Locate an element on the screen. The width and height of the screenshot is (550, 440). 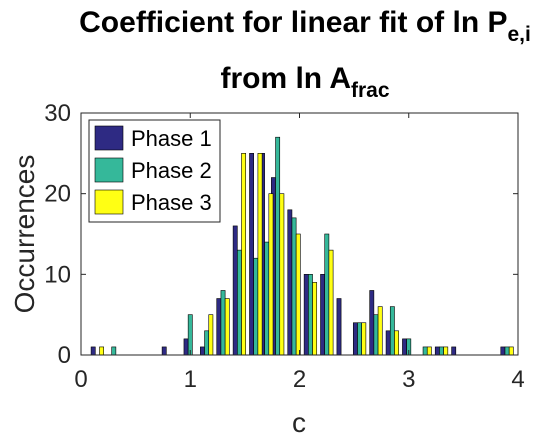
x-tick-label: 3 is located at coordinates (408, 379).